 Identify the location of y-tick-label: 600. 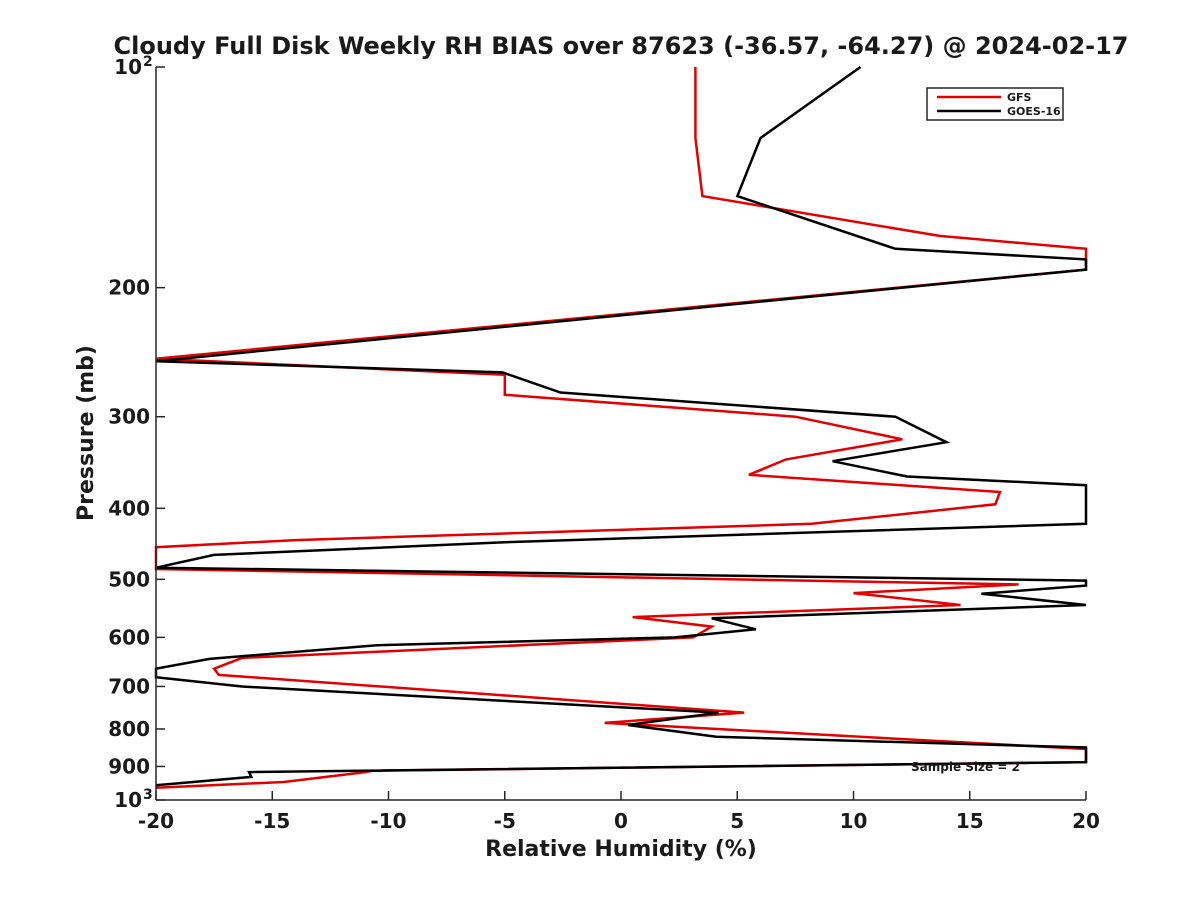
(129, 637).